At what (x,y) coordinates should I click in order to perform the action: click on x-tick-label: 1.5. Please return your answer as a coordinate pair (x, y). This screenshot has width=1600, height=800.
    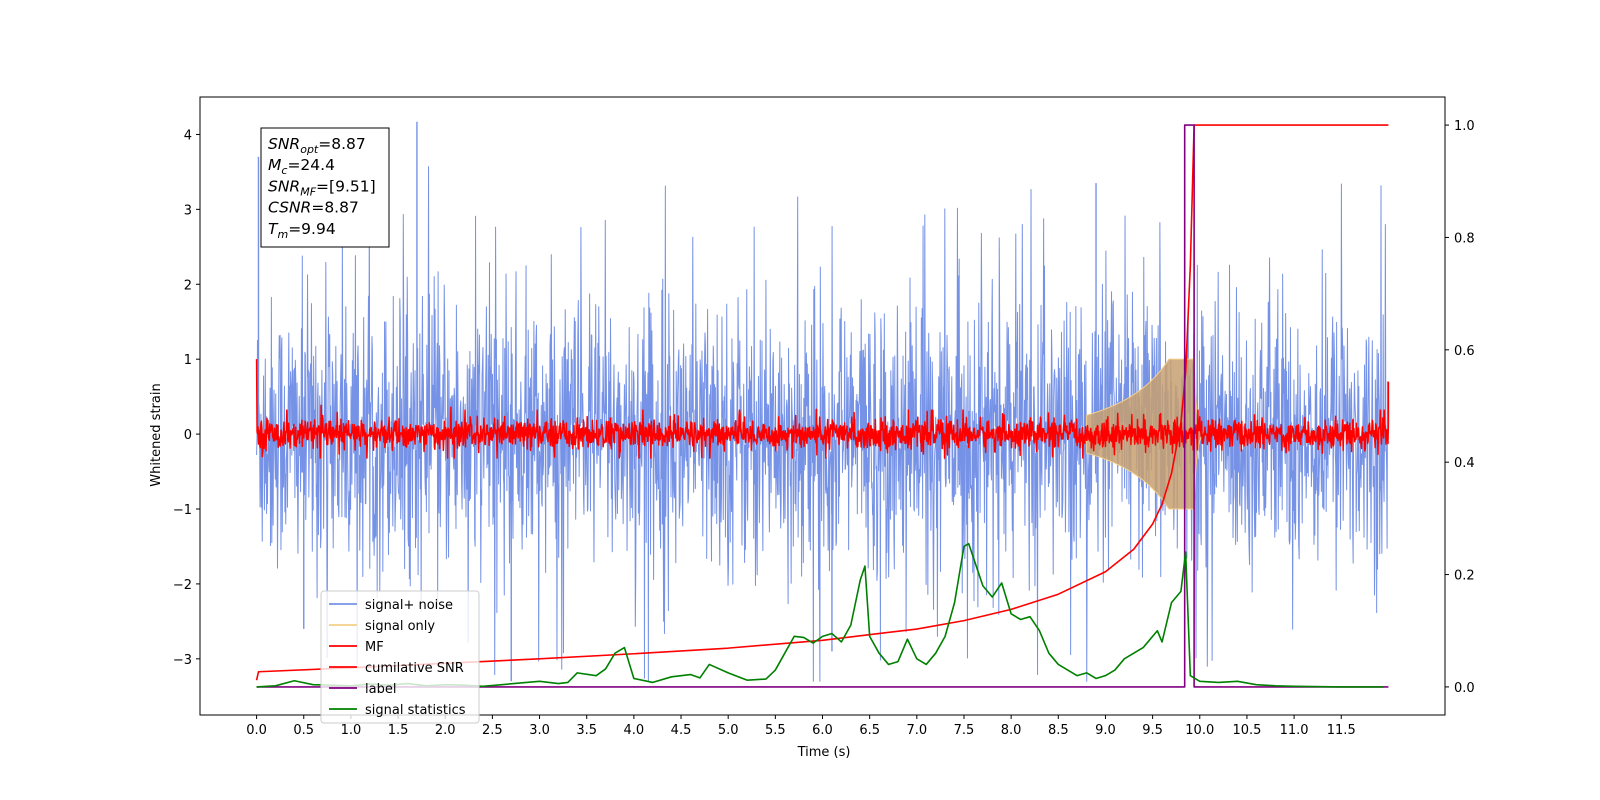
    Looking at the image, I should click on (398, 730).